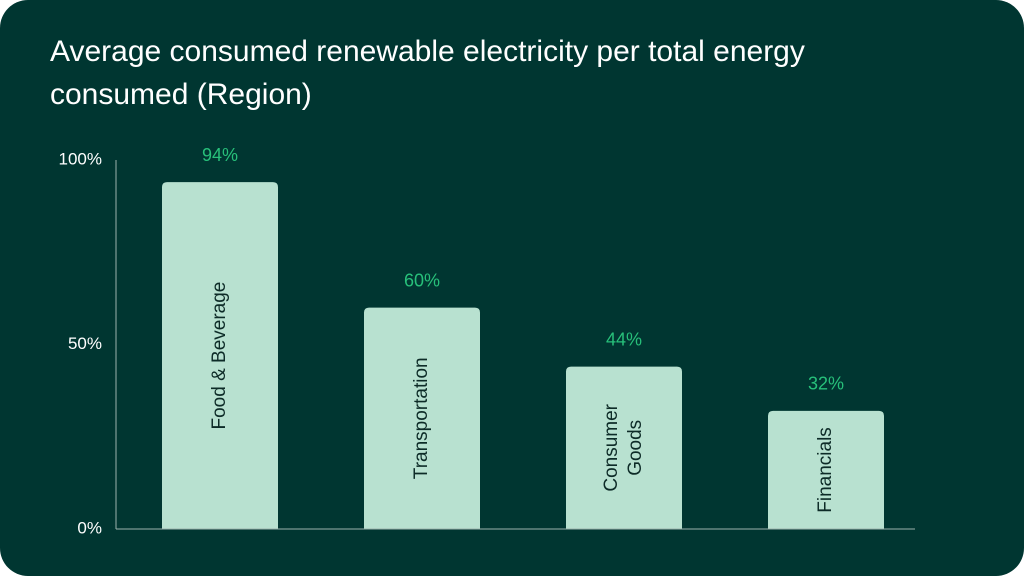 This screenshot has width=1024, height=576. Describe the element at coordinates (220, 155) in the screenshot. I see `value-label: 94%` at that location.